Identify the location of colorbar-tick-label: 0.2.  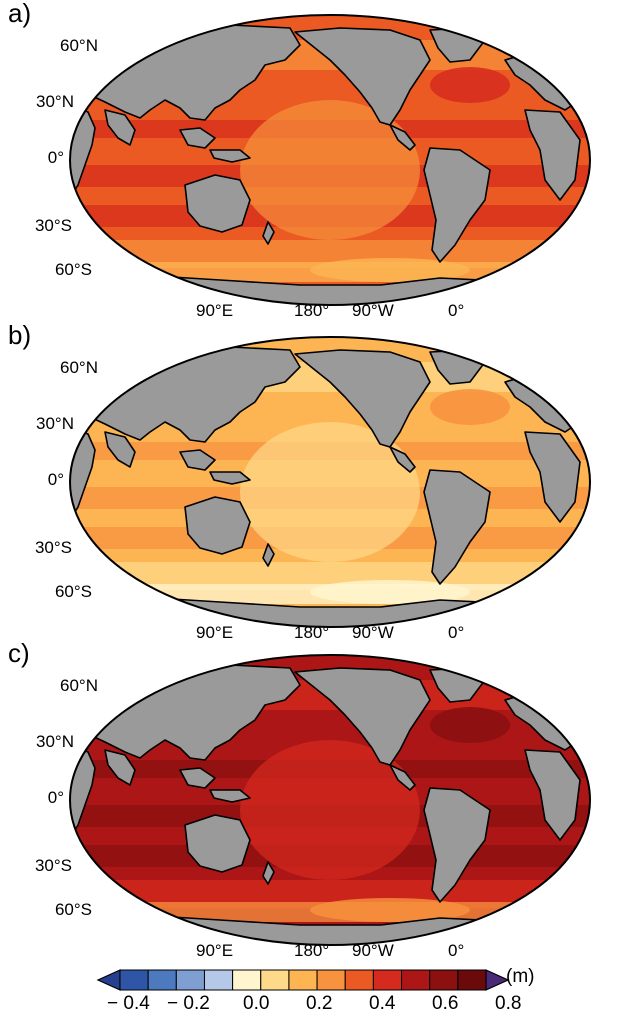
(319, 1003).